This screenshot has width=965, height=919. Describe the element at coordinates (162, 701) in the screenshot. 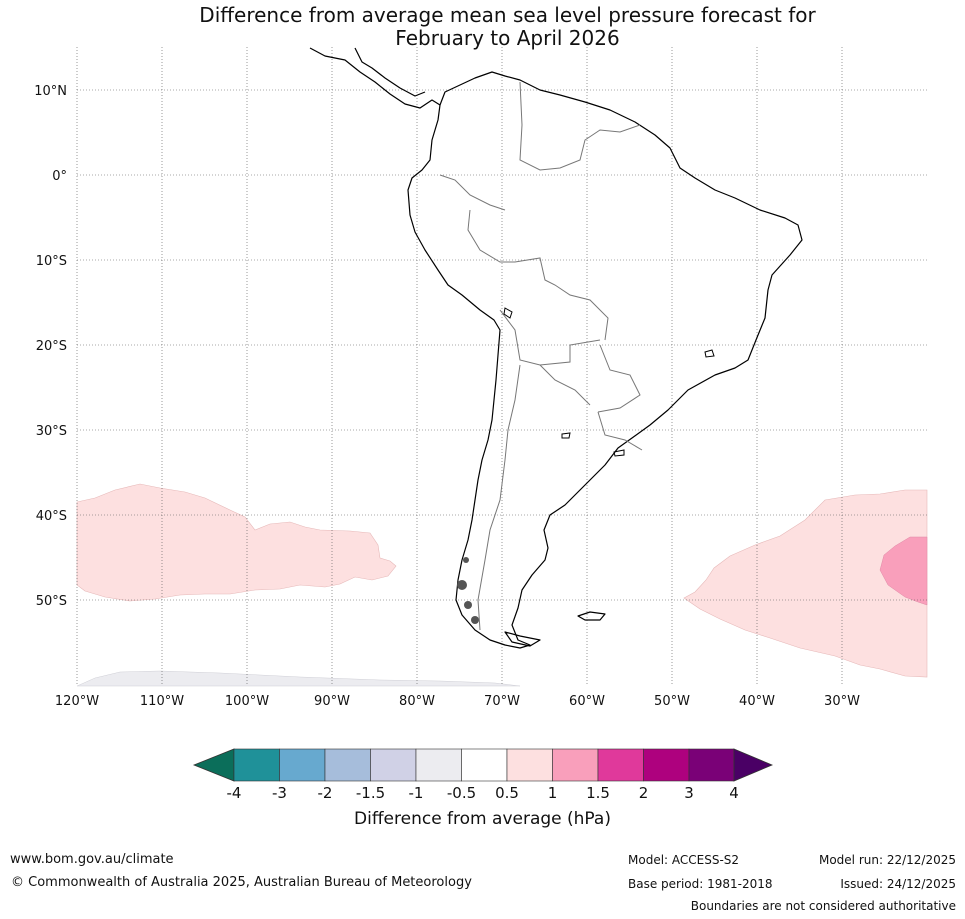

I see `lon-label: 110°W` at that location.